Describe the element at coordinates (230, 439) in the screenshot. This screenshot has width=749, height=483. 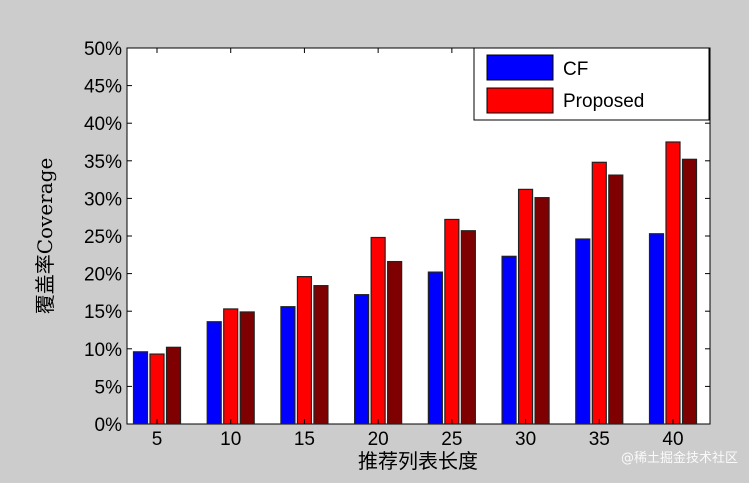
I see `x-tick-label: 10` at that location.